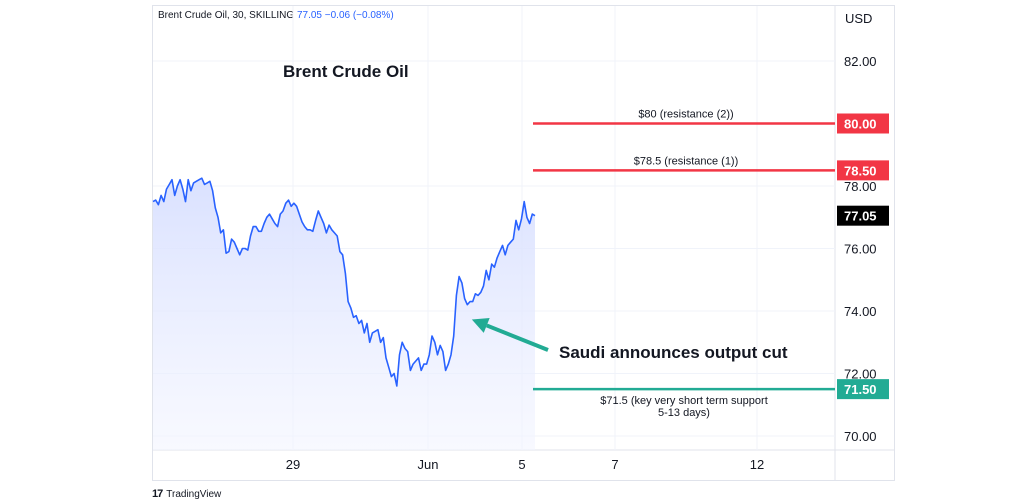 The image size is (1010, 502). What do you see at coordinates (684, 401) in the screenshot?
I see `level-label: $71.5 (key very short term support` at bounding box center [684, 401].